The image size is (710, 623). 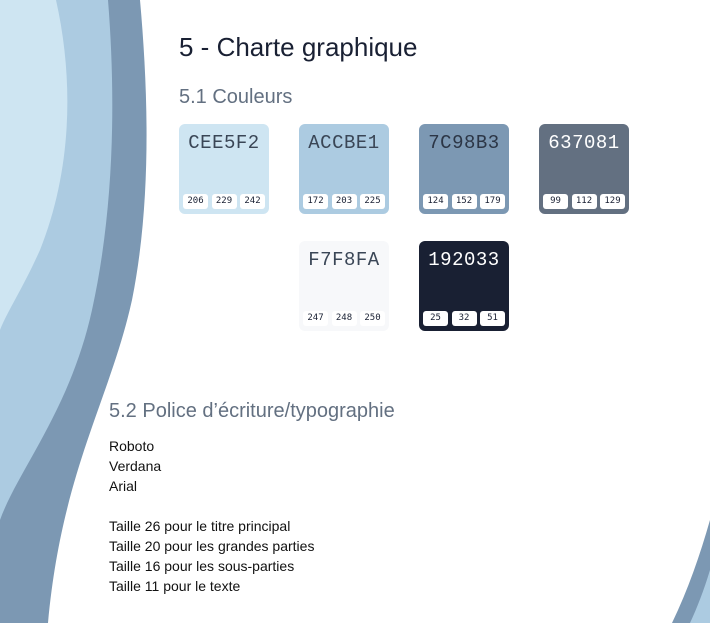 What do you see at coordinates (344, 201) in the screenshot?
I see `swatch-g: 203` at bounding box center [344, 201].